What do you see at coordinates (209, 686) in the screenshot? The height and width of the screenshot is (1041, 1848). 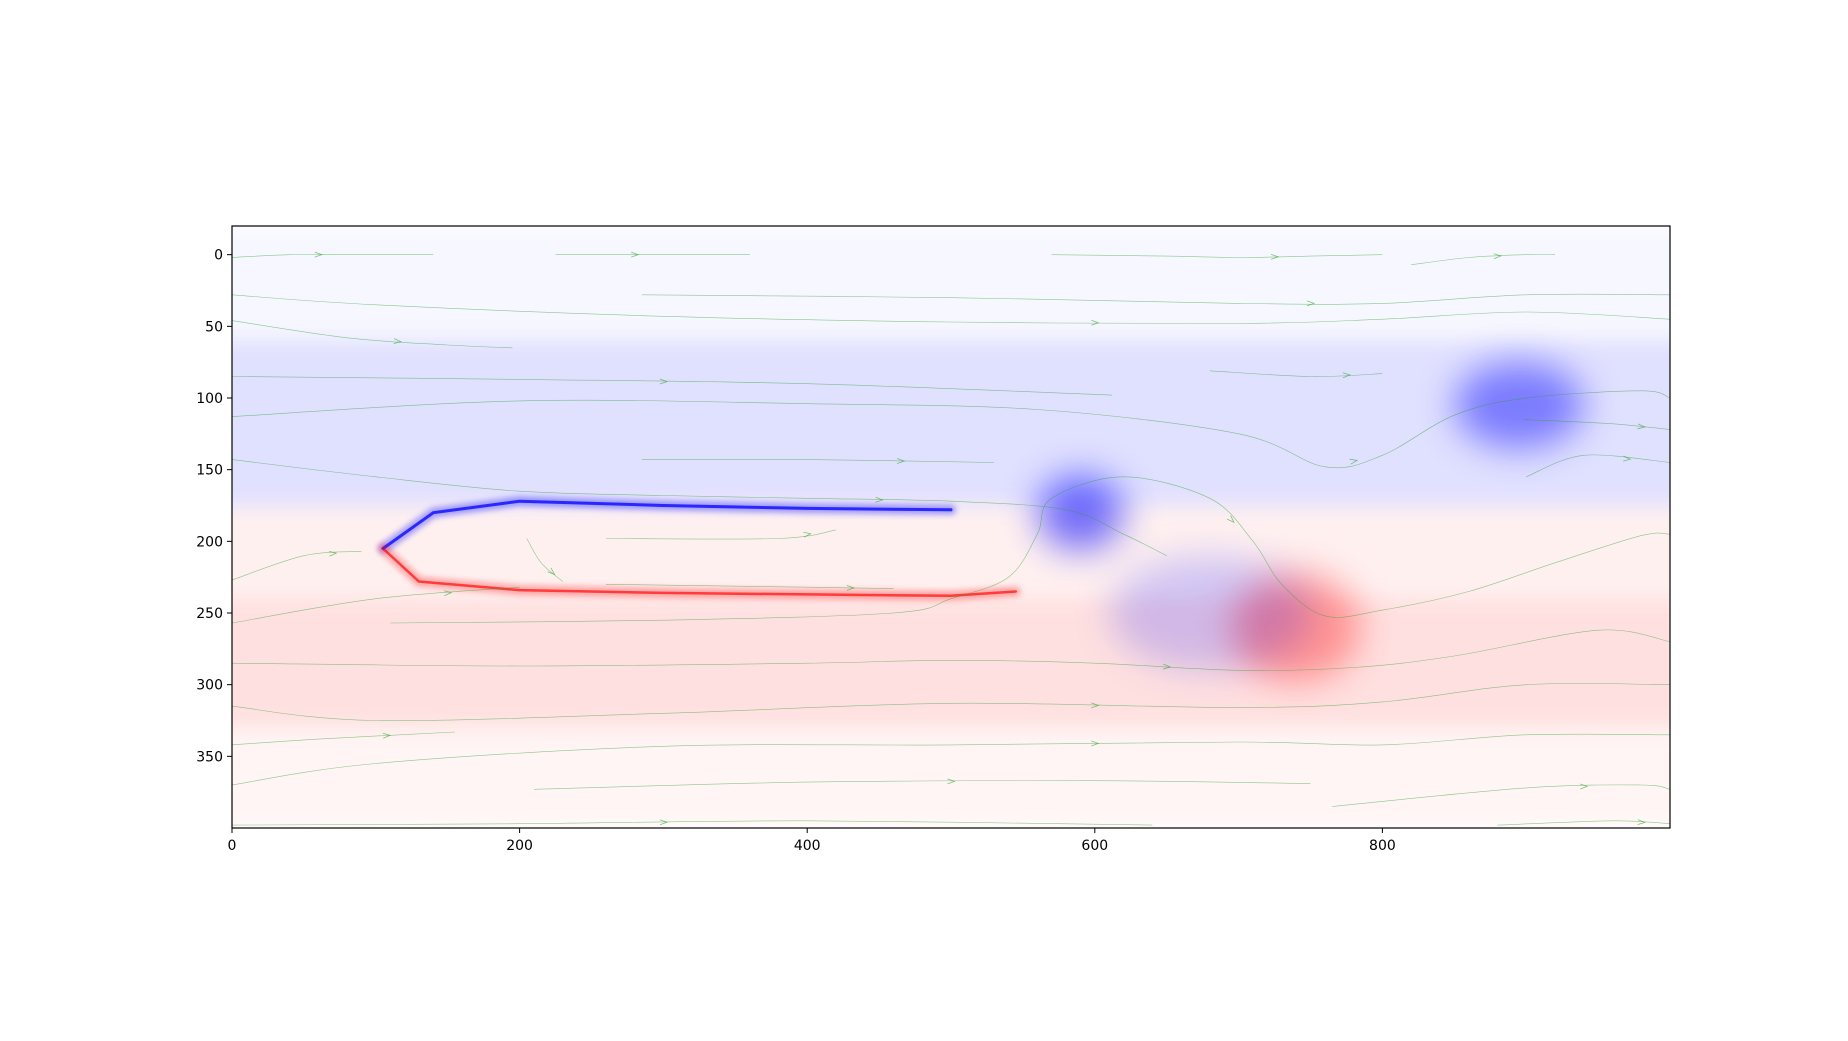 I see `y-tick-label-300: 300` at bounding box center [209, 686].